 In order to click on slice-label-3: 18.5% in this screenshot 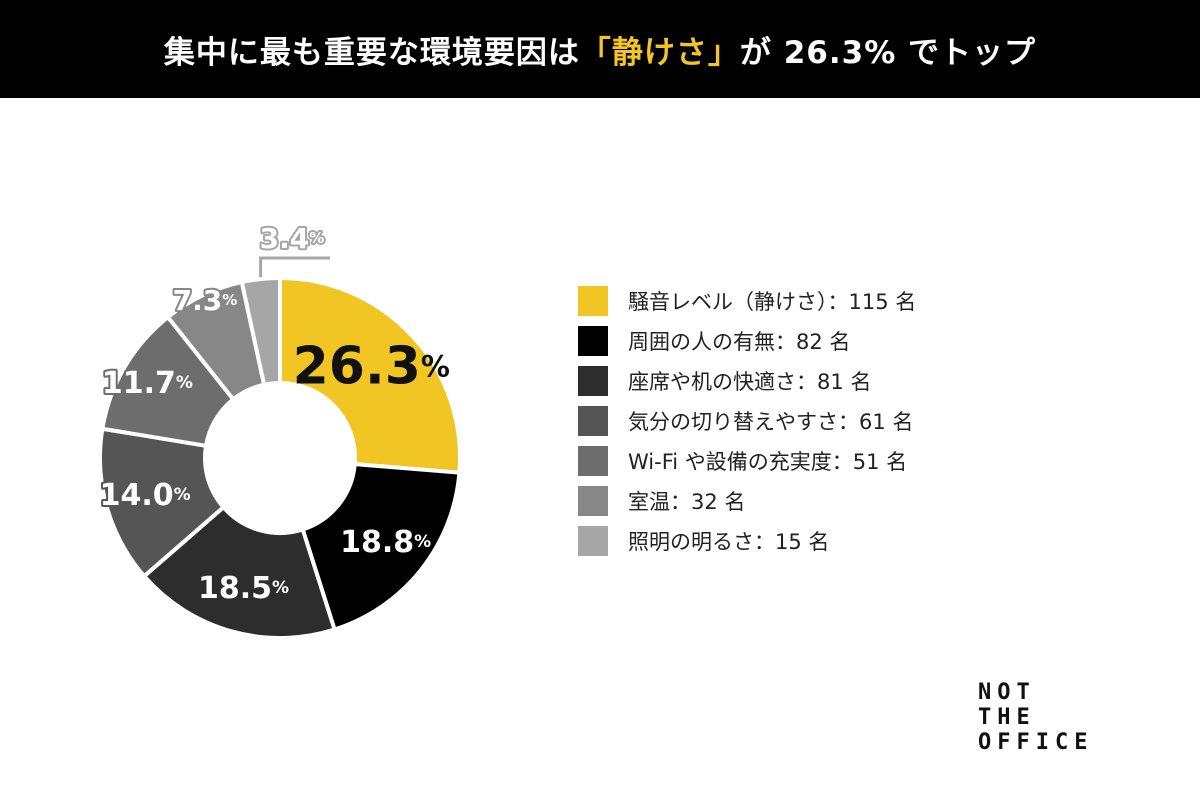, I will do `click(243, 587)`.